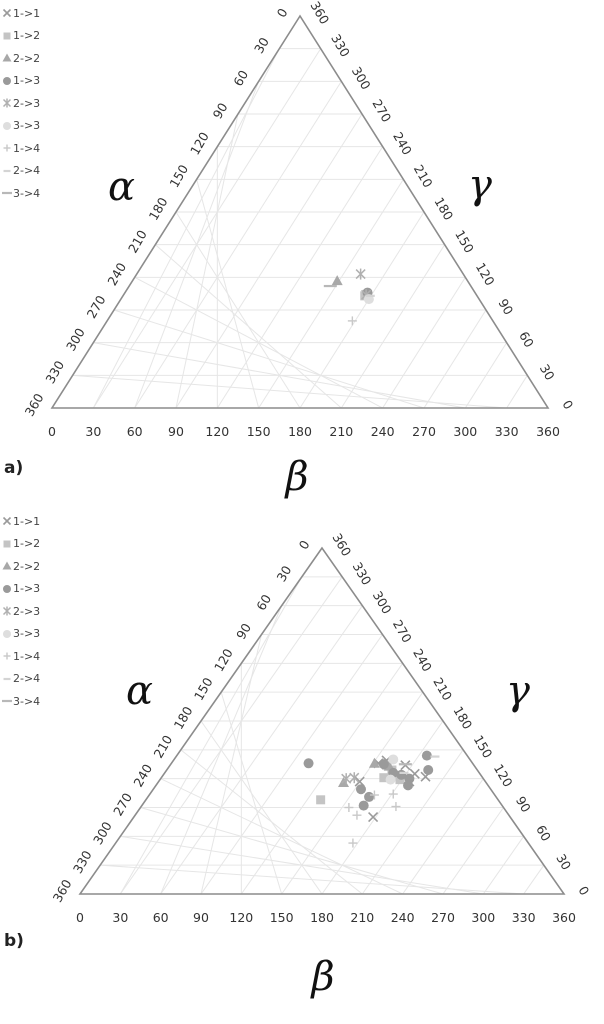 The image size is (604, 1024). What do you see at coordinates (21, 13) in the screenshot?
I see `legend-item: 1->1` at bounding box center [21, 13].